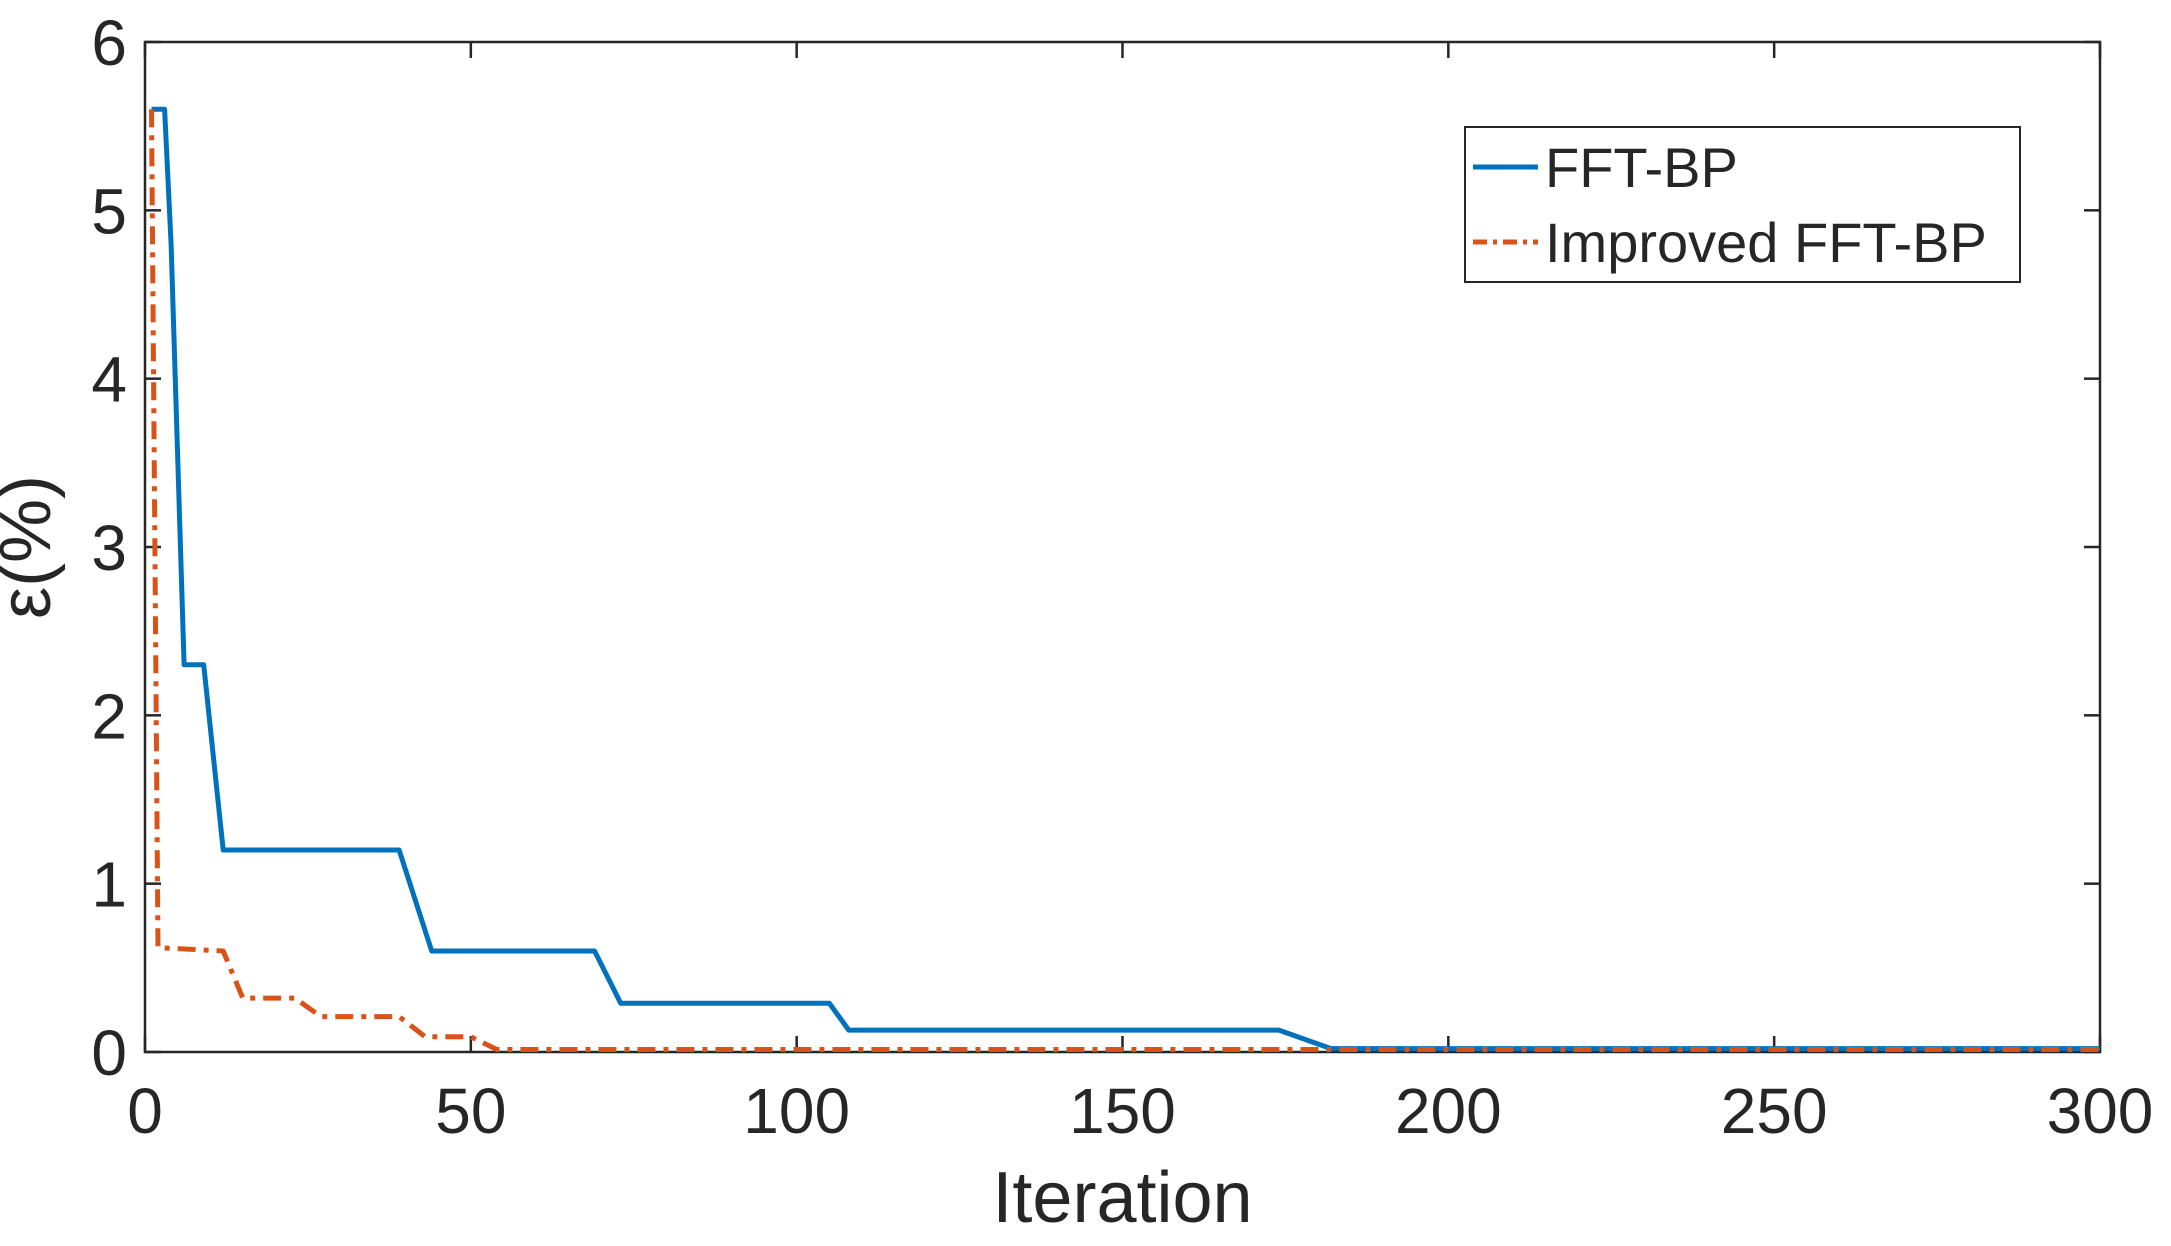 This screenshot has width=2171, height=1246. I want to click on x-tick-label: 300, so click(2100, 1111).